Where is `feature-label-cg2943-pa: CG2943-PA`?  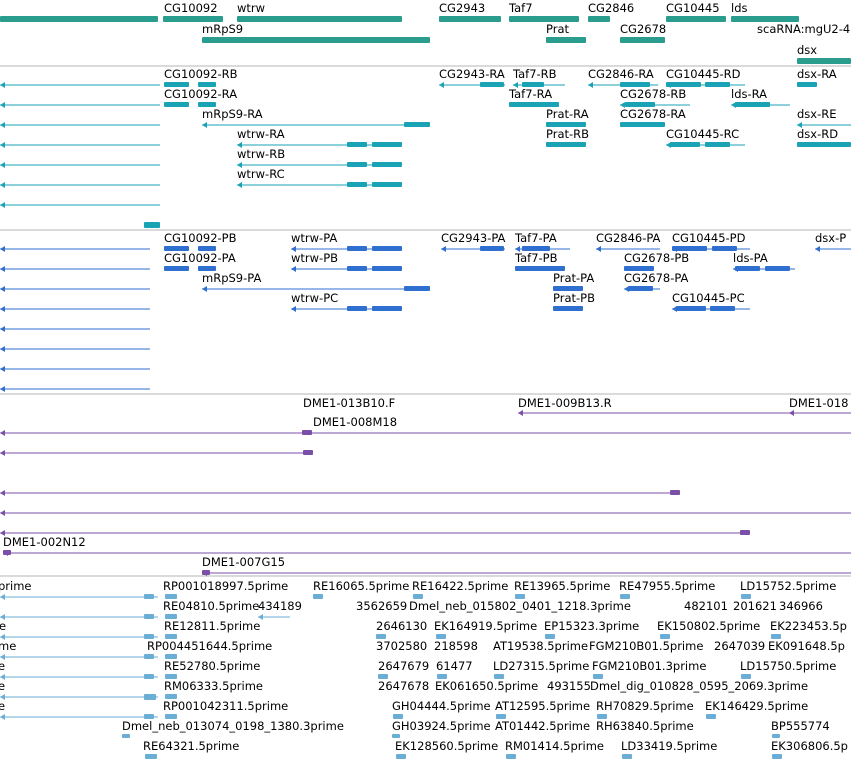 feature-label-cg2943-pa: CG2943-PA is located at coordinates (473, 238).